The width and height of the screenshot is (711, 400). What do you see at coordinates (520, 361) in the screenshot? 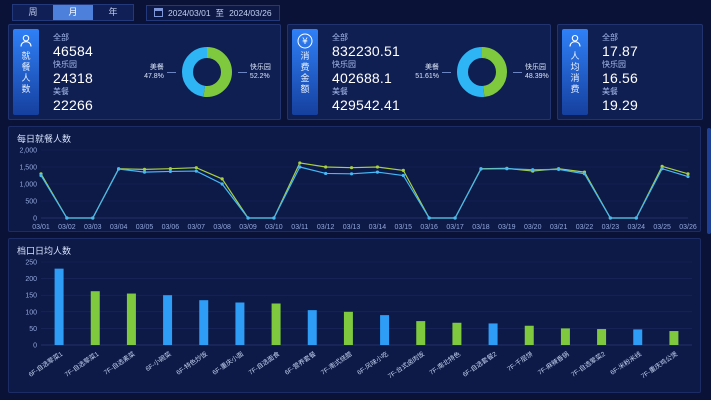
I see `svg-text: 7F-千层饼` at bounding box center [520, 361].